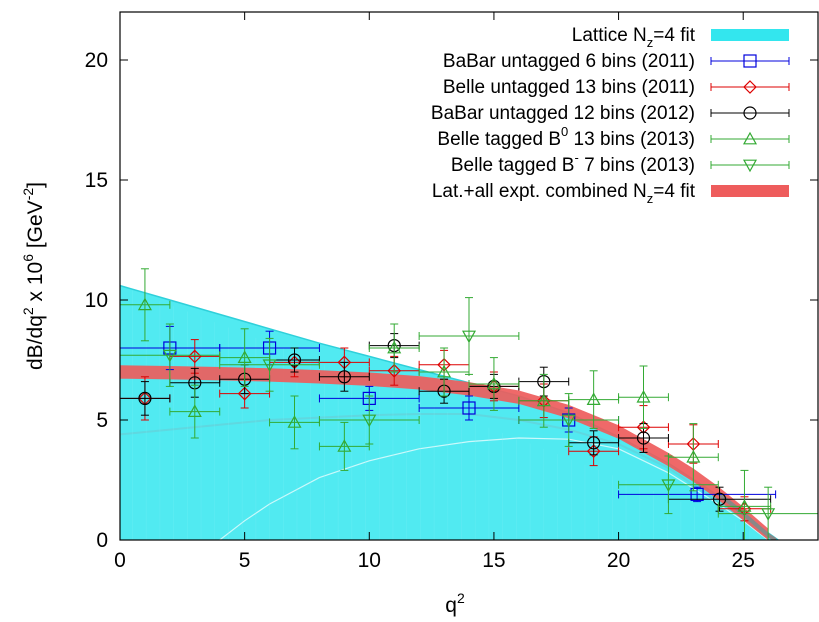 This screenshot has width=819, height=622. I want to click on legend-label-series-0-part: BaBar untagged 6 bins (2011), so click(569, 61).